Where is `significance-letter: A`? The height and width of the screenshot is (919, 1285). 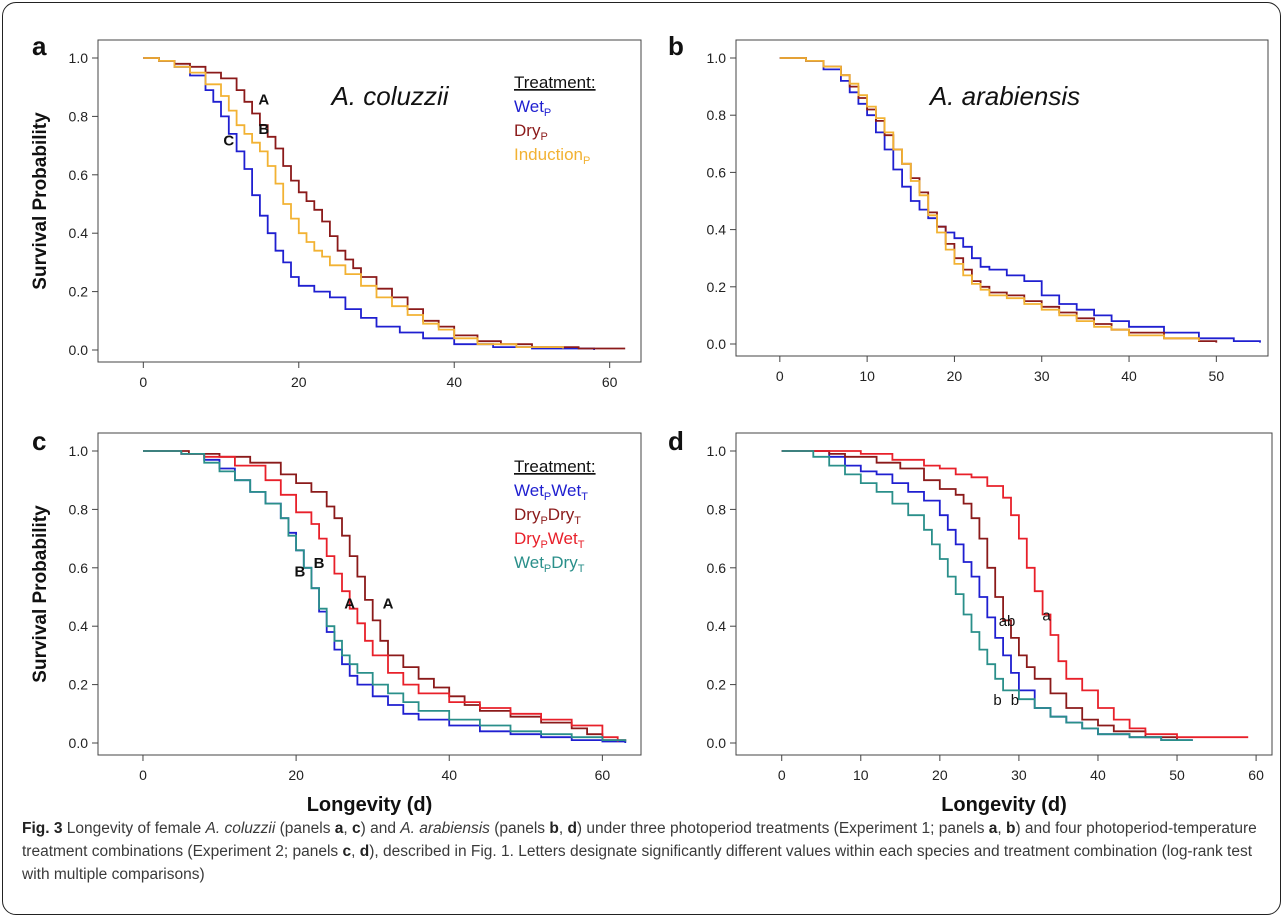
significance-letter: A is located at coordinates (349, 604).